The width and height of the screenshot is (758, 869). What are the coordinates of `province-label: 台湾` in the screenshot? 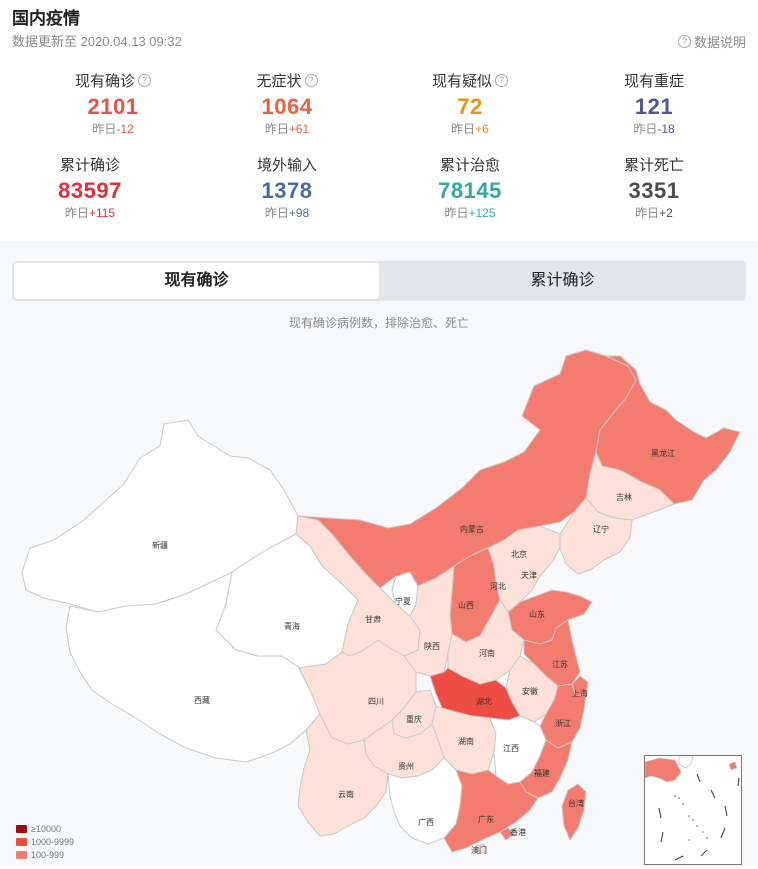 It's located at (576, 803).